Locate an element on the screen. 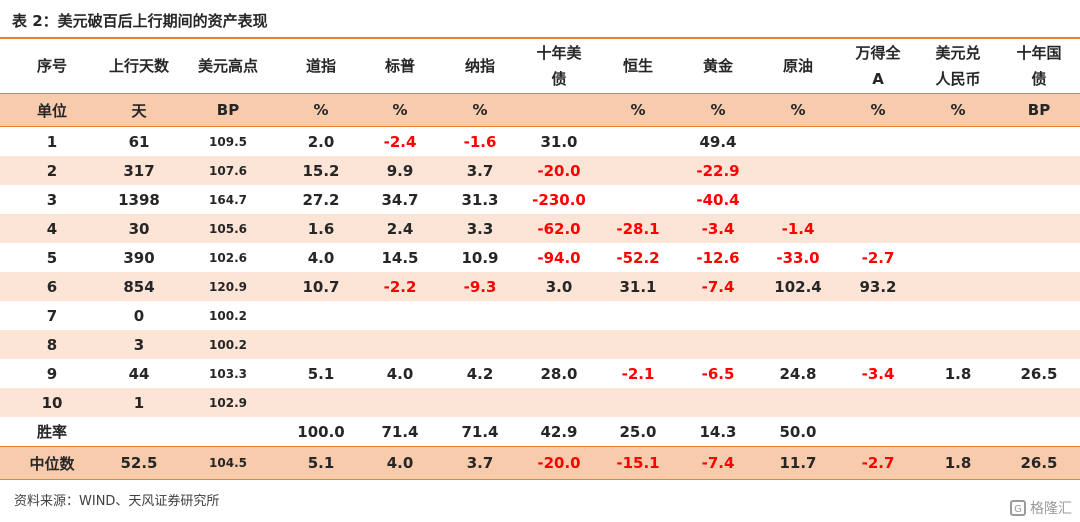 This screenshot has width=1080, height=522. table-cell: 61 is located at coordinates (139, 141).